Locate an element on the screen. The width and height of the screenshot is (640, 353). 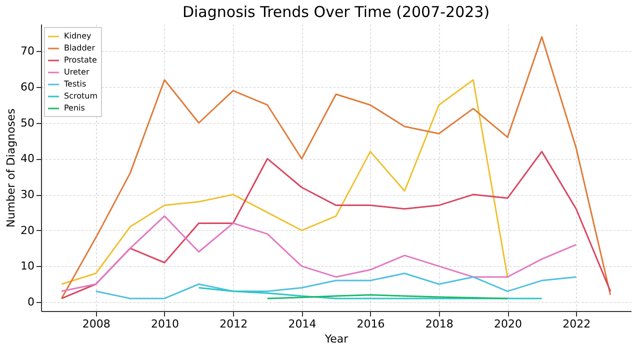
legend-label: Penis is located at coordinates (74, 108).